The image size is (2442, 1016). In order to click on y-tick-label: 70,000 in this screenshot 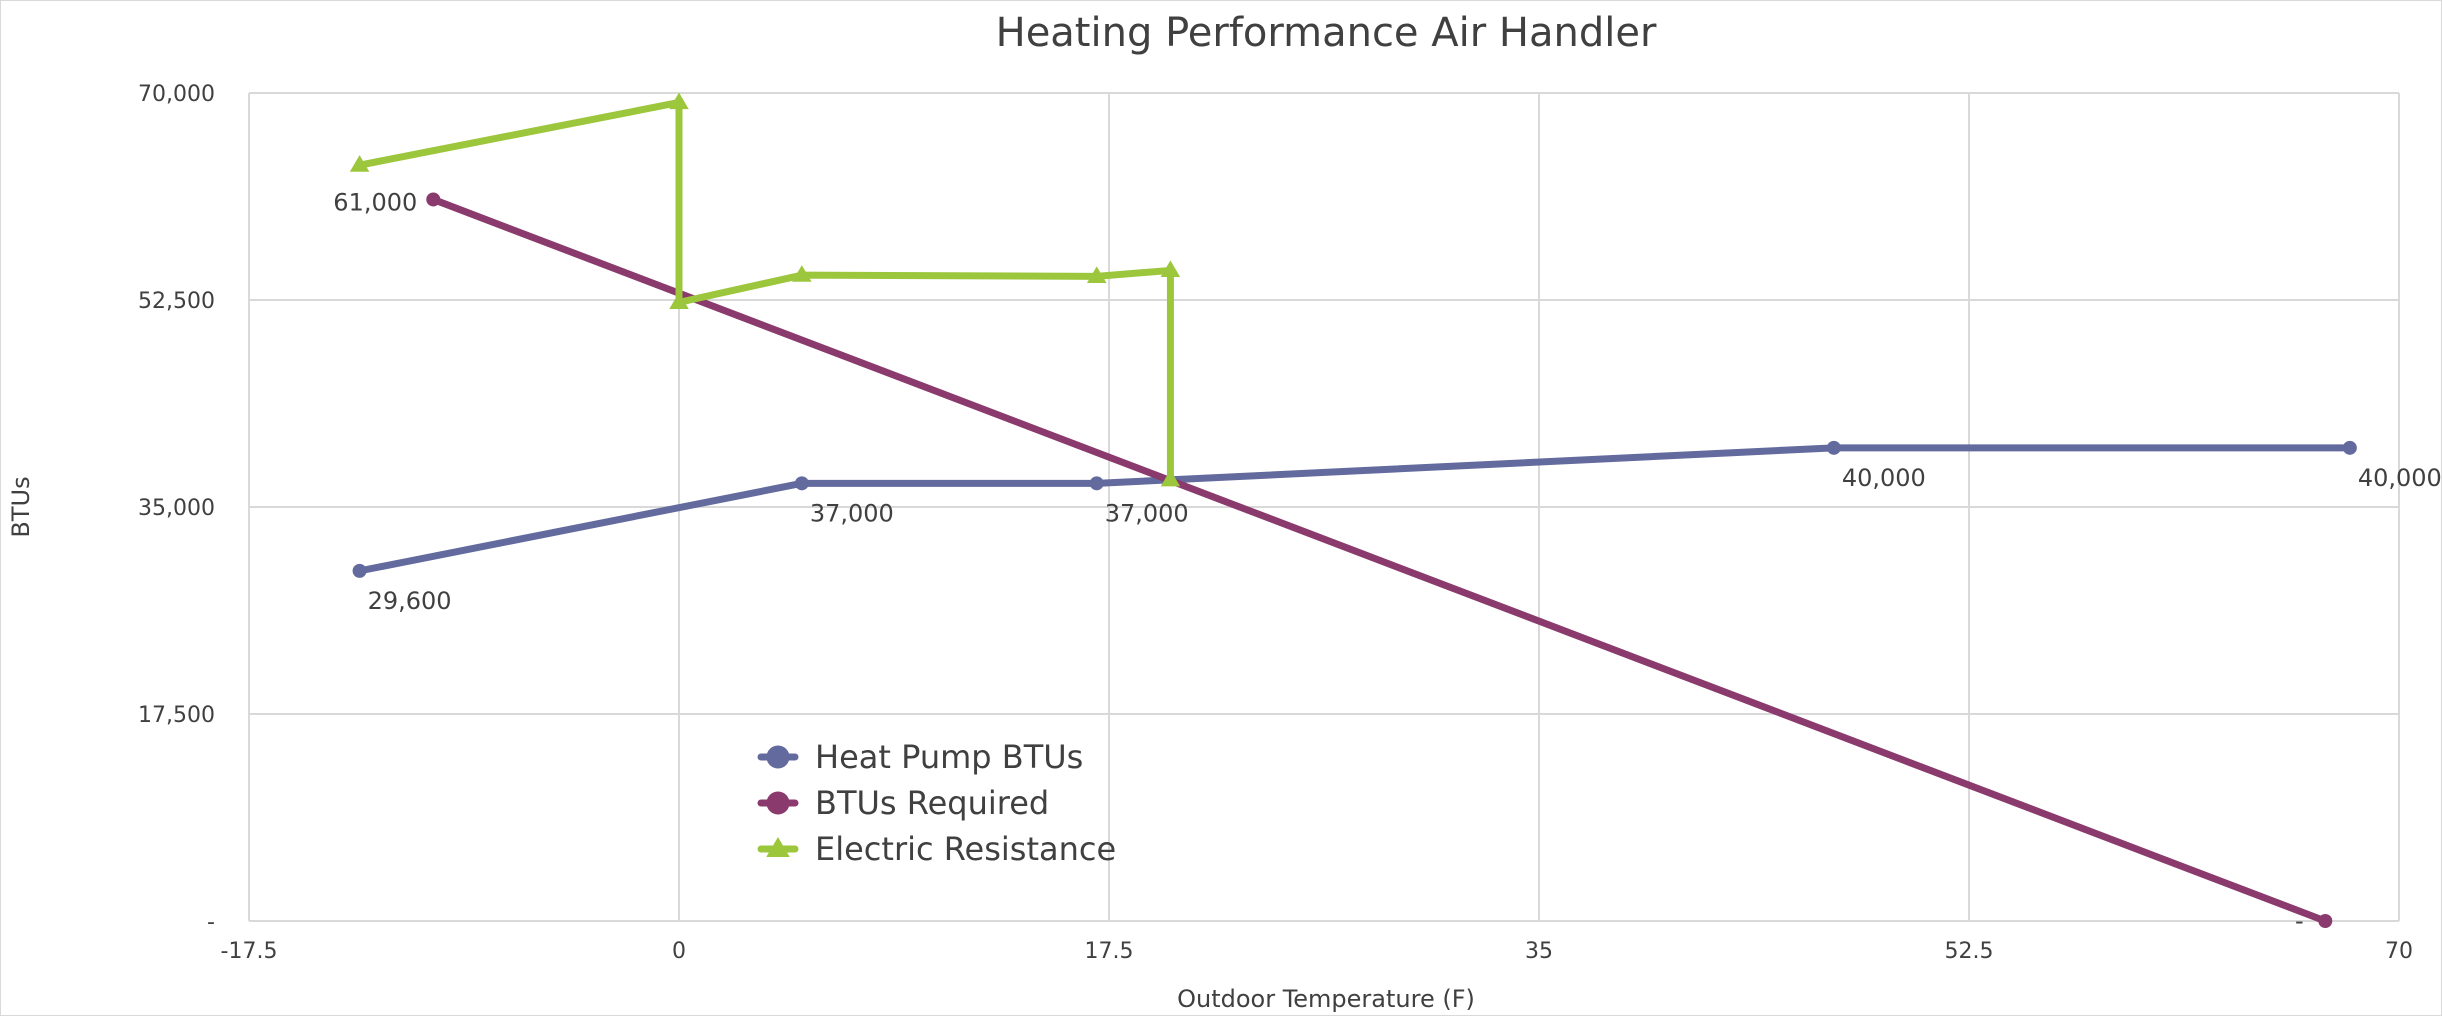, I will do `click(176, 94)`.